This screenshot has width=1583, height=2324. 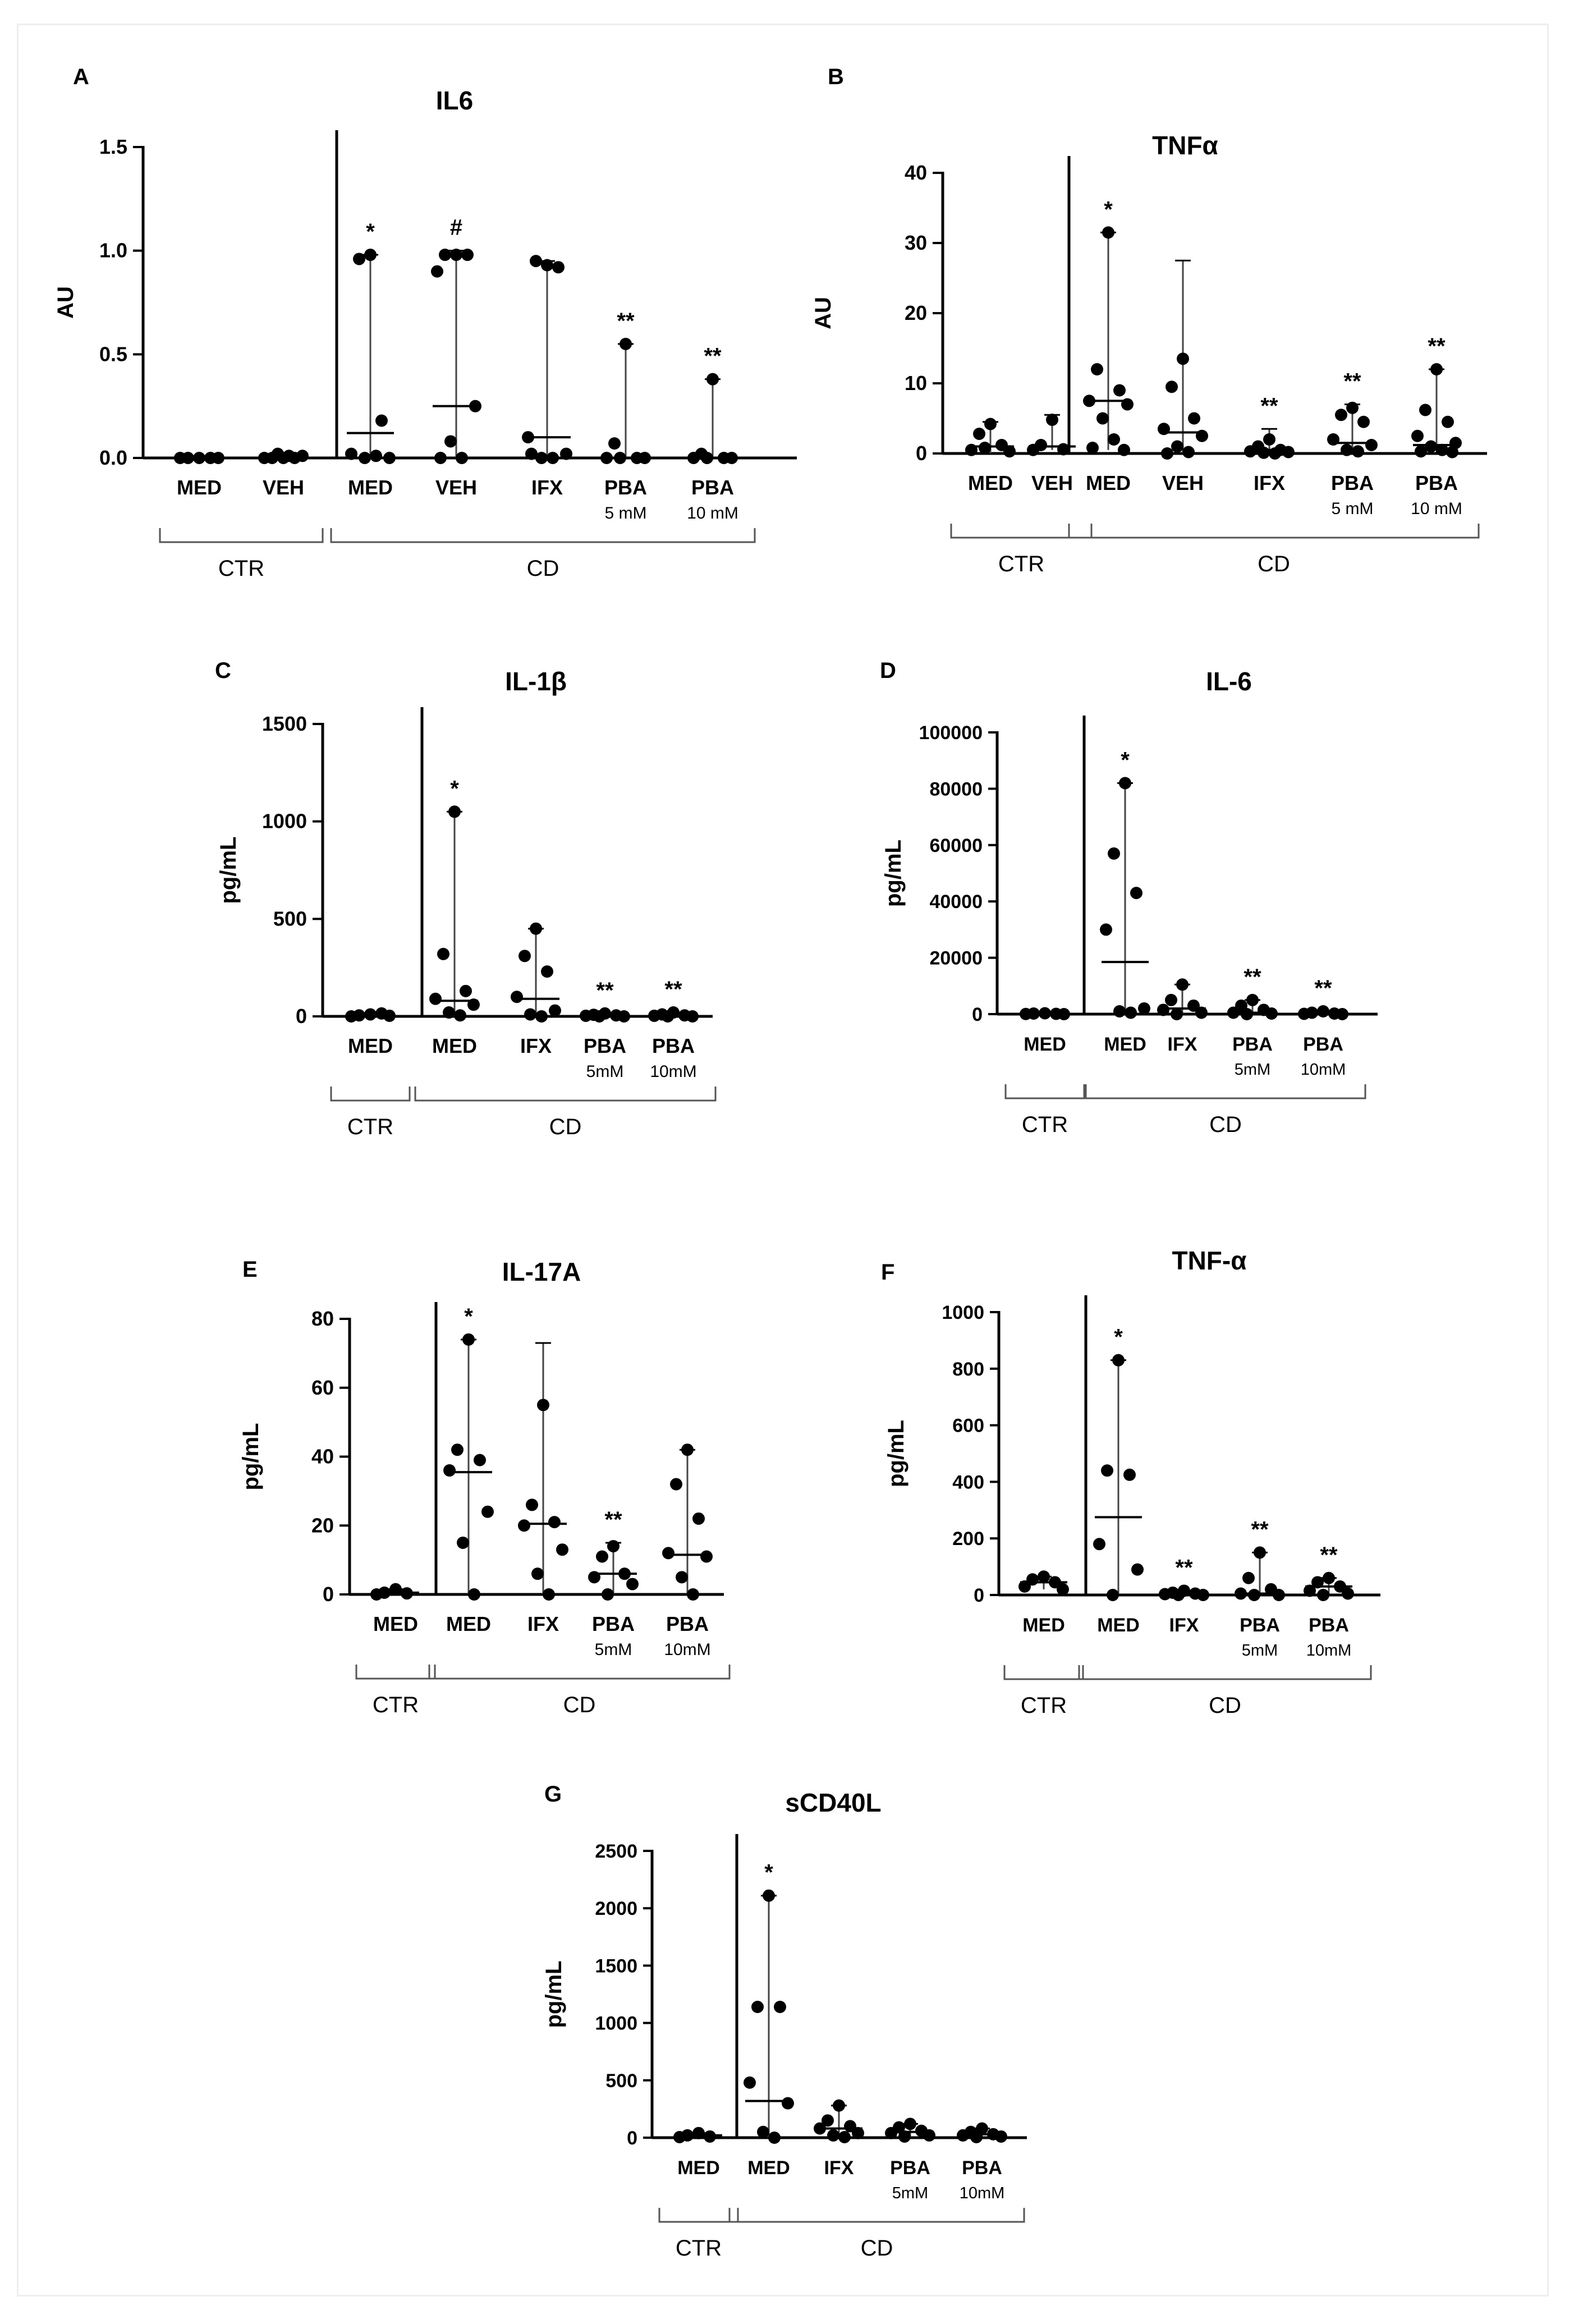 What do you see at coordinates (553, 1795) in the screenshot?
I see `panel-letter: G` at bounding box center [553, 1795].